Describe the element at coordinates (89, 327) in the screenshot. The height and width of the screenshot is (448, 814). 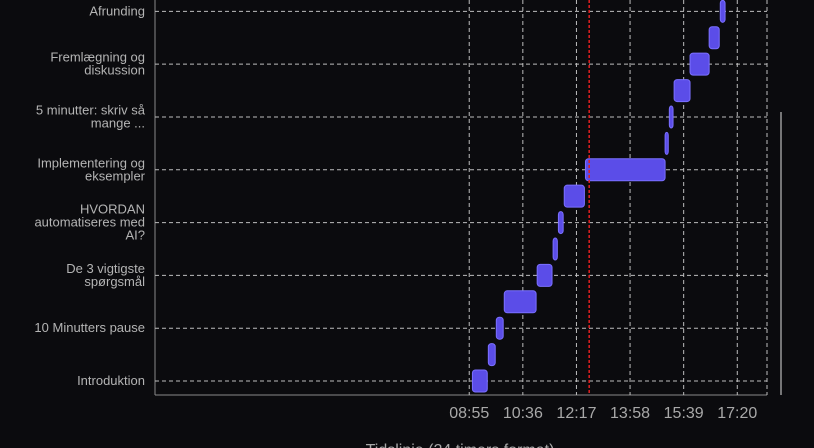
I see `y-tick-label: 10 Minutters pause` at that location.